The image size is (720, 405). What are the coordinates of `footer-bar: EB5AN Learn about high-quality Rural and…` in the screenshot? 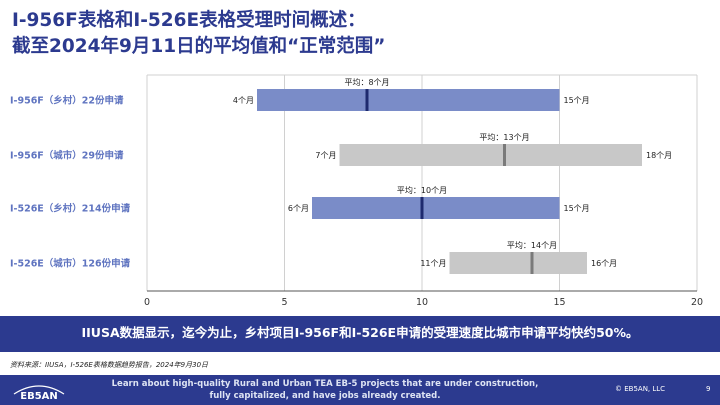 It's located at (360, 390).